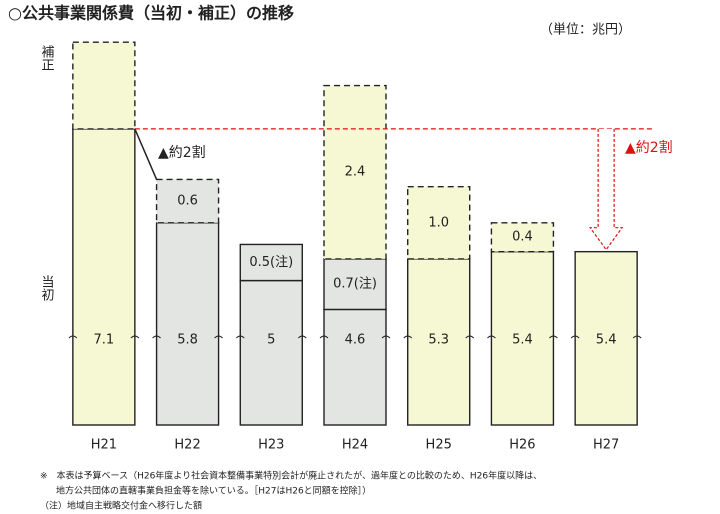 The width and height of the screenshot is (720, 514). What do you see at coordinates (355, 340) in the screenshot?
I see `data-label: 4.6` at bounding box center [355, 340].